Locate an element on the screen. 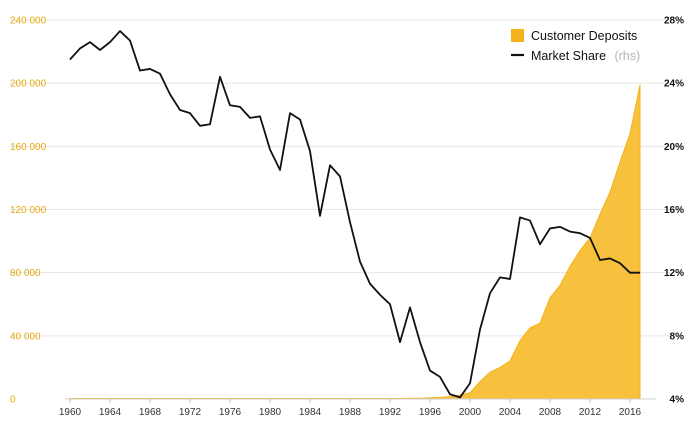  left-axis-tick-label: 80 000 is located at coordinates (25, 273).